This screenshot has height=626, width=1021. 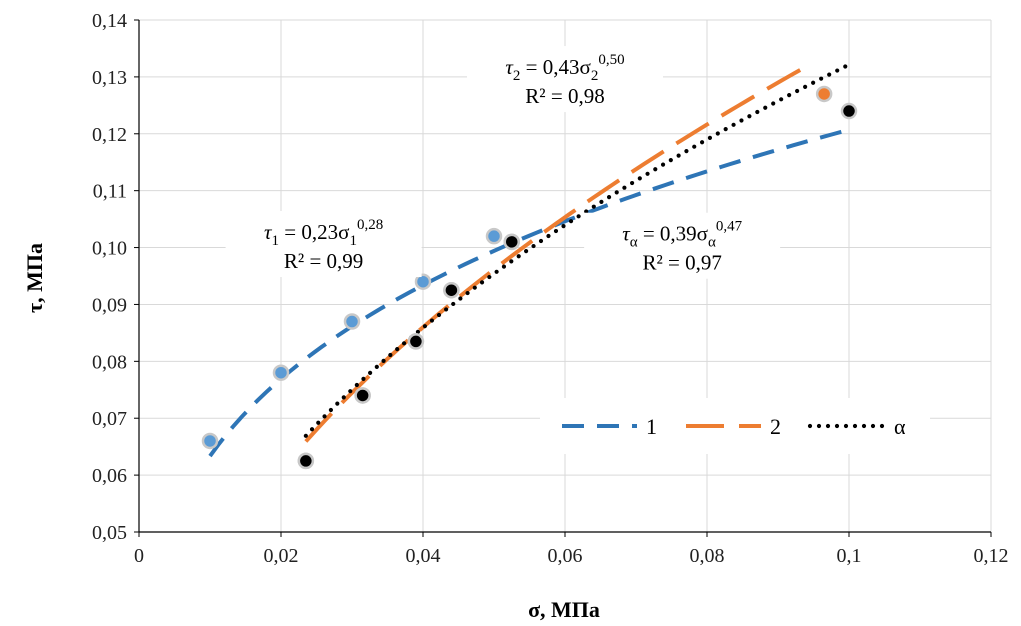 I want to click on equation-label: τα = 0,39σα0,47, so click(x=682, y=235).